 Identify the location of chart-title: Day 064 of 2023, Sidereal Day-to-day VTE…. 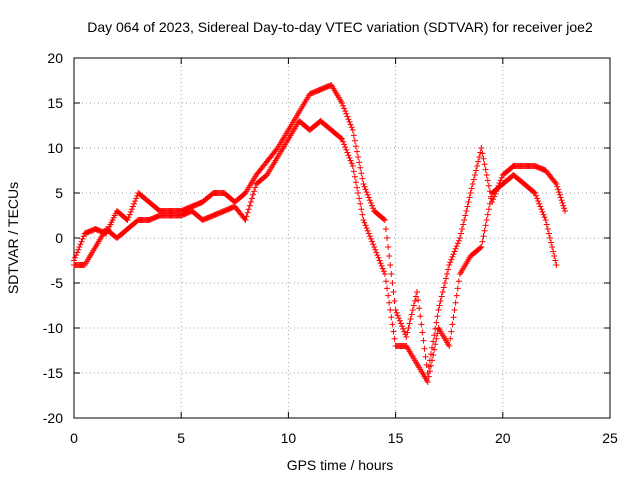
(340, 27).